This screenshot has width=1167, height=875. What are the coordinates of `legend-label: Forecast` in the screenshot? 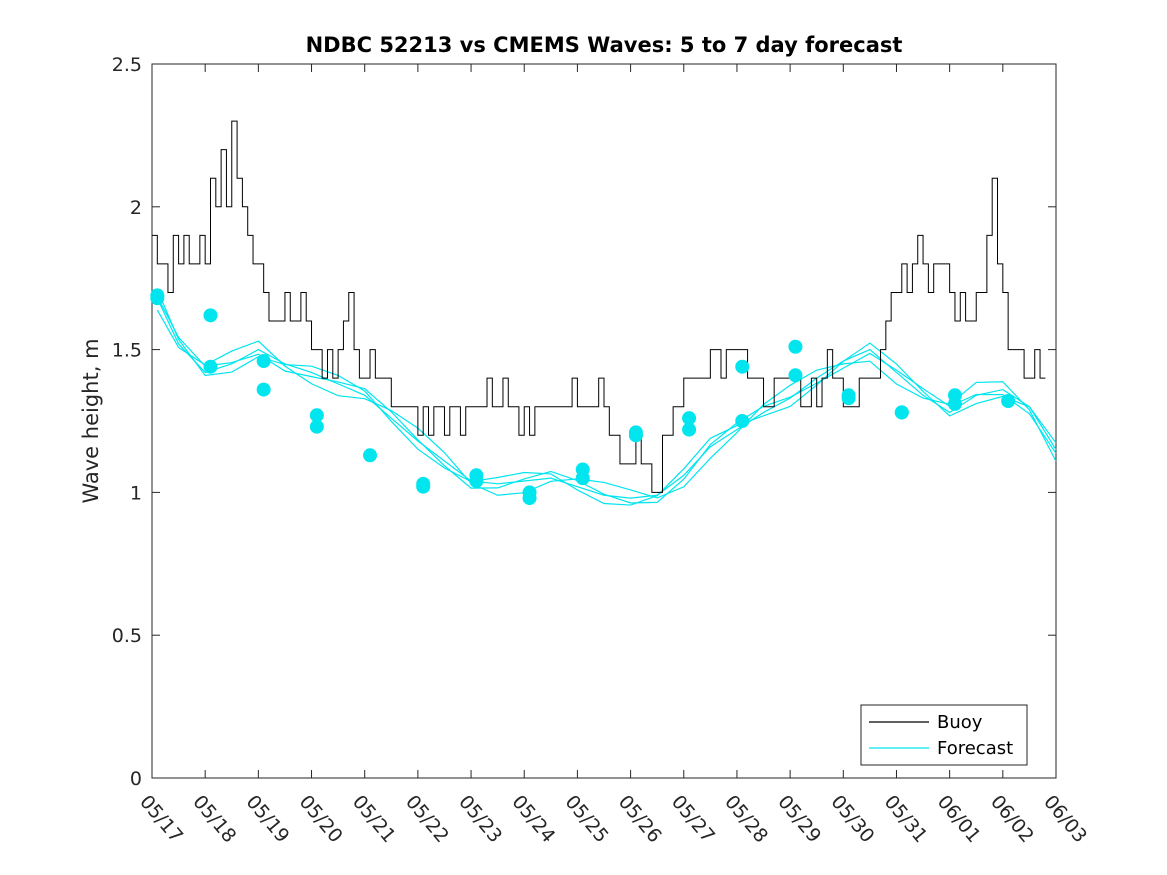 It's located at (975, 748).